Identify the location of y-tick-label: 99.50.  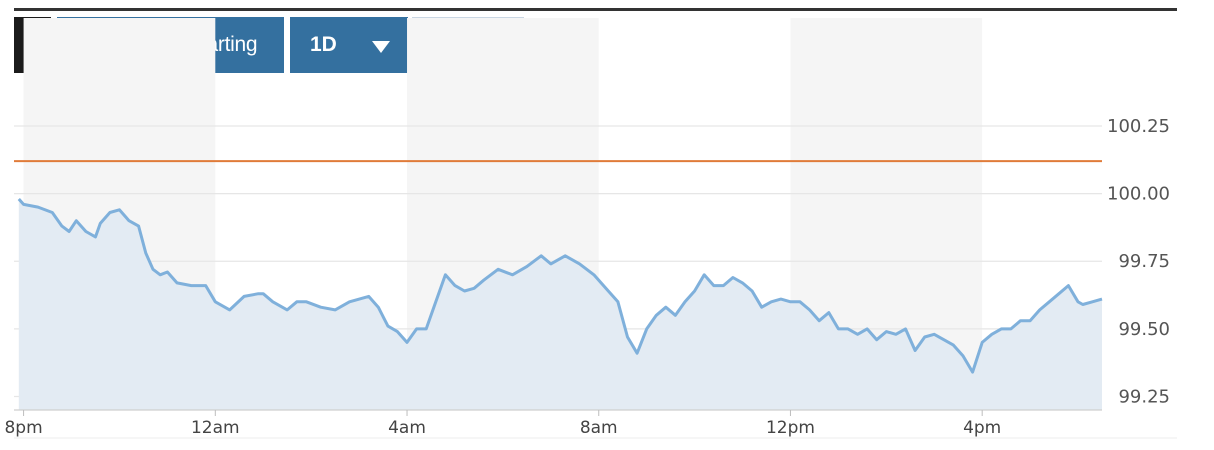
(1144, 329).